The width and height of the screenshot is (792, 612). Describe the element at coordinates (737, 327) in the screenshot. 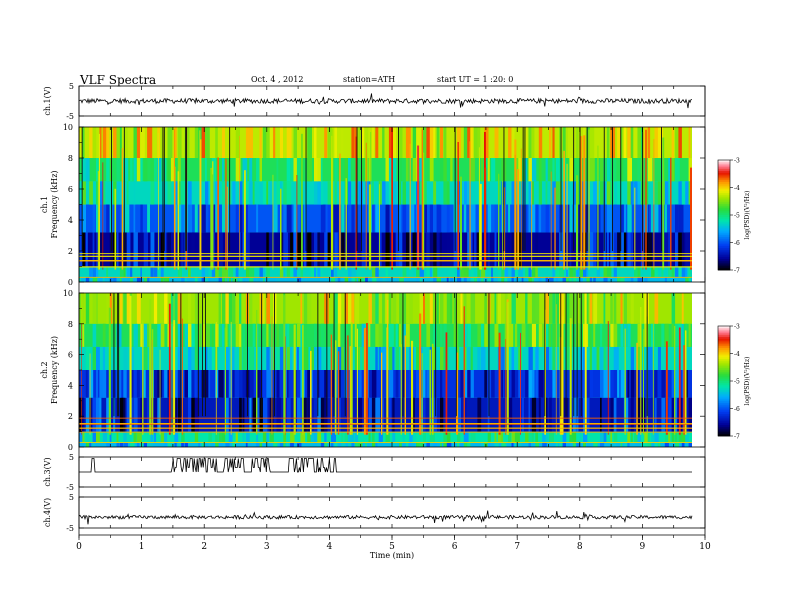

I see `colorbar-tick-label: -3` at that location.